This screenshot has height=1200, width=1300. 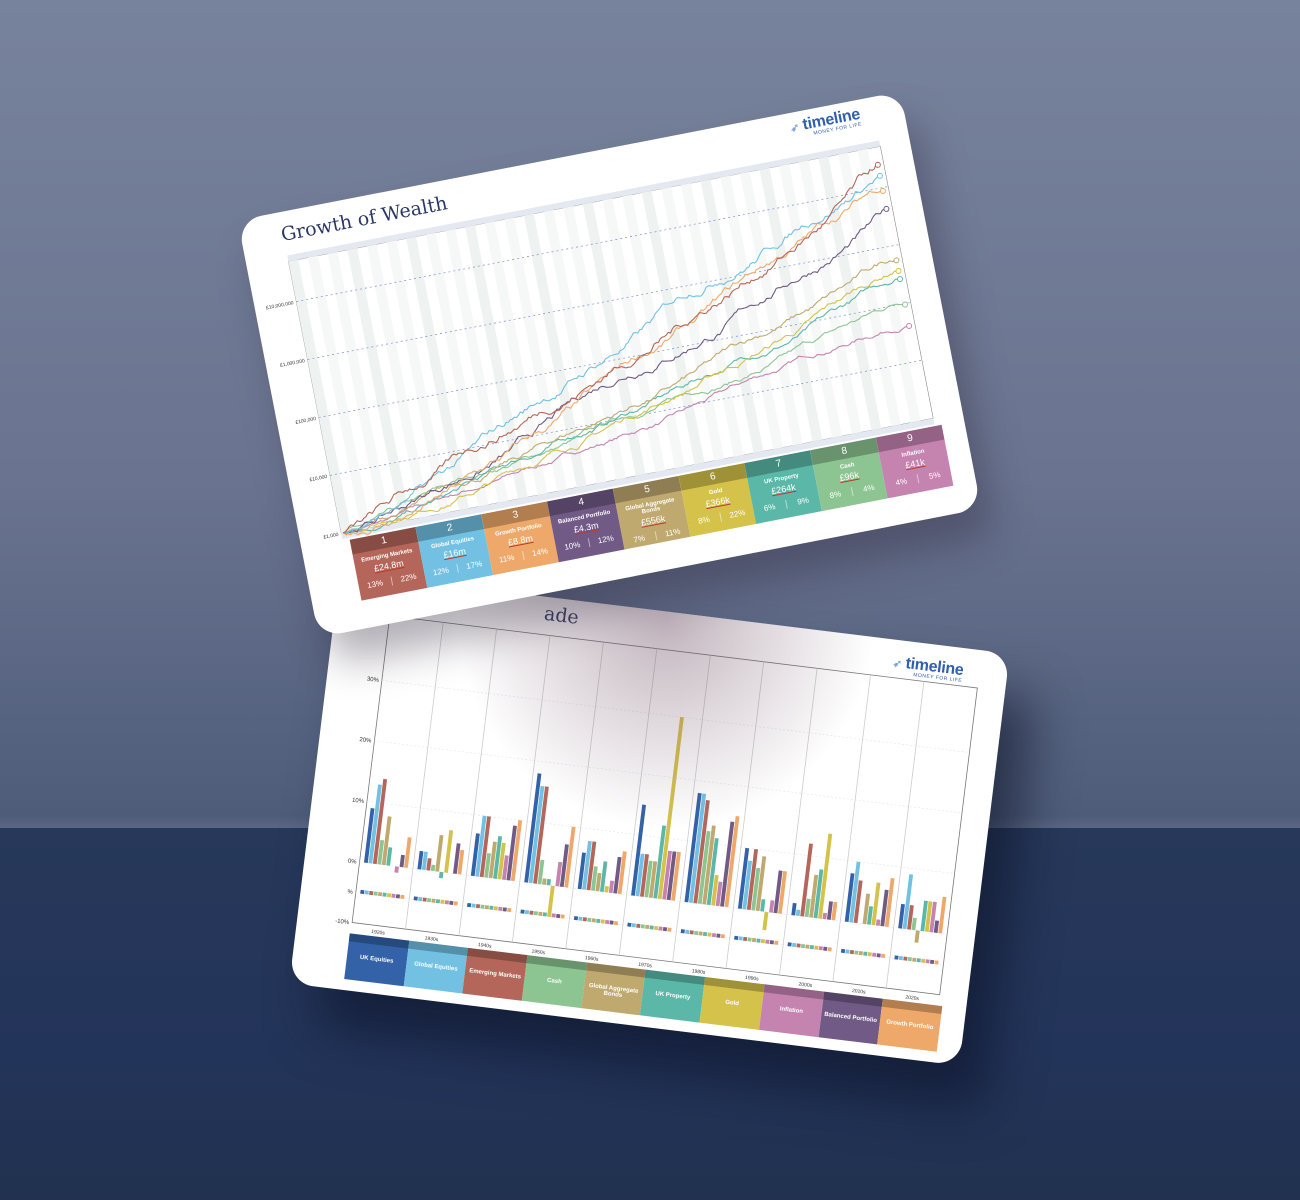 I want to click on bar-2010s-gold, so click(x=876, y=904).